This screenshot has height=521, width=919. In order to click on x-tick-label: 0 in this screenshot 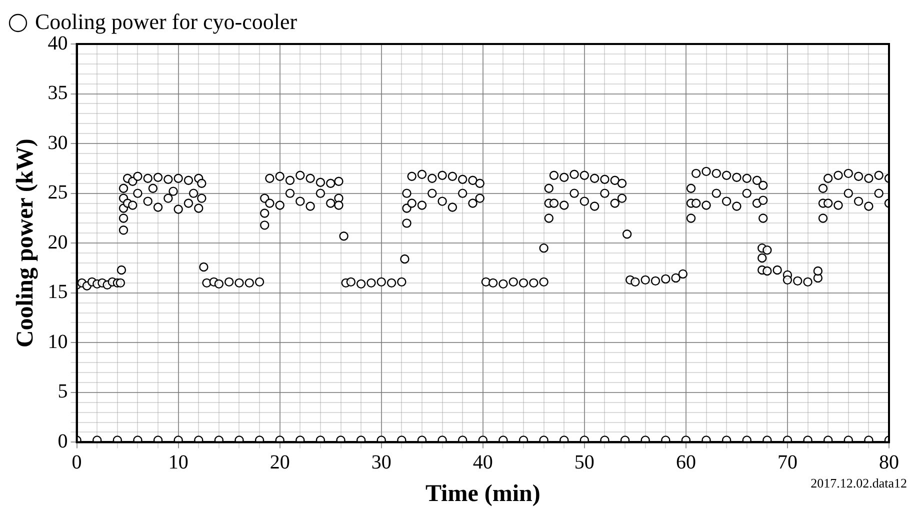, I will do `click(77, 462)`.